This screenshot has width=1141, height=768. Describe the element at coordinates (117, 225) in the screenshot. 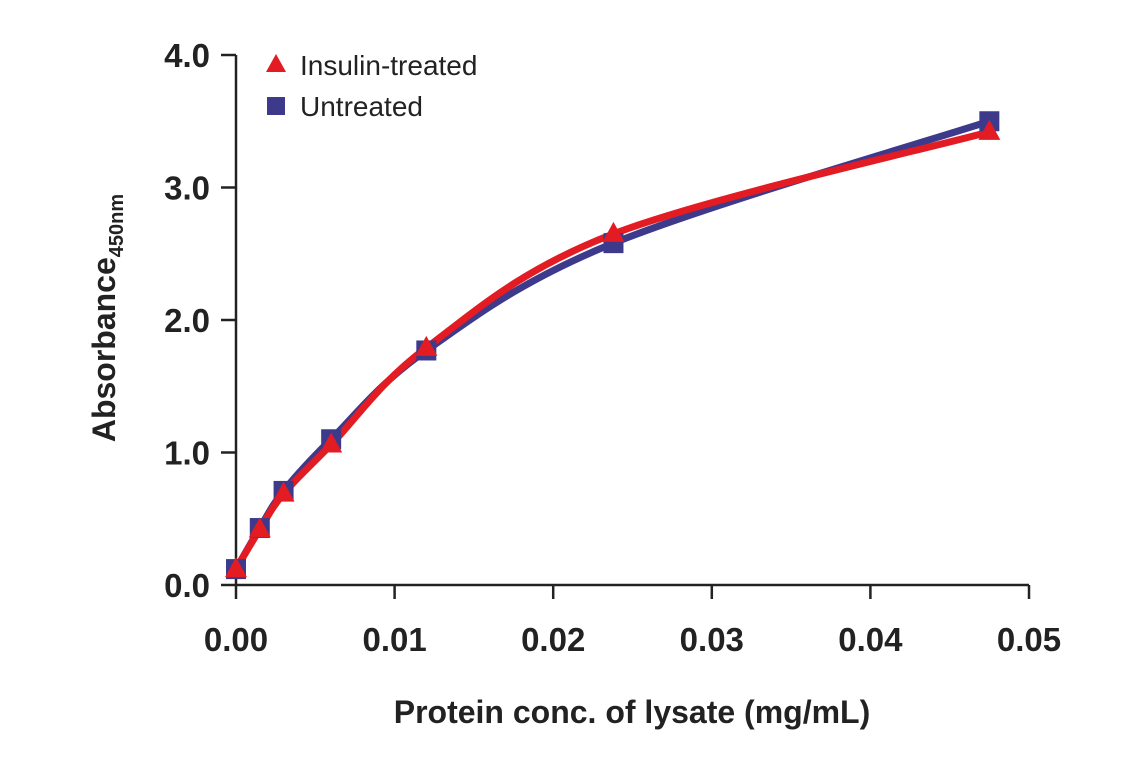

I see `y-axis-title-subscript: 450nm` at that location.